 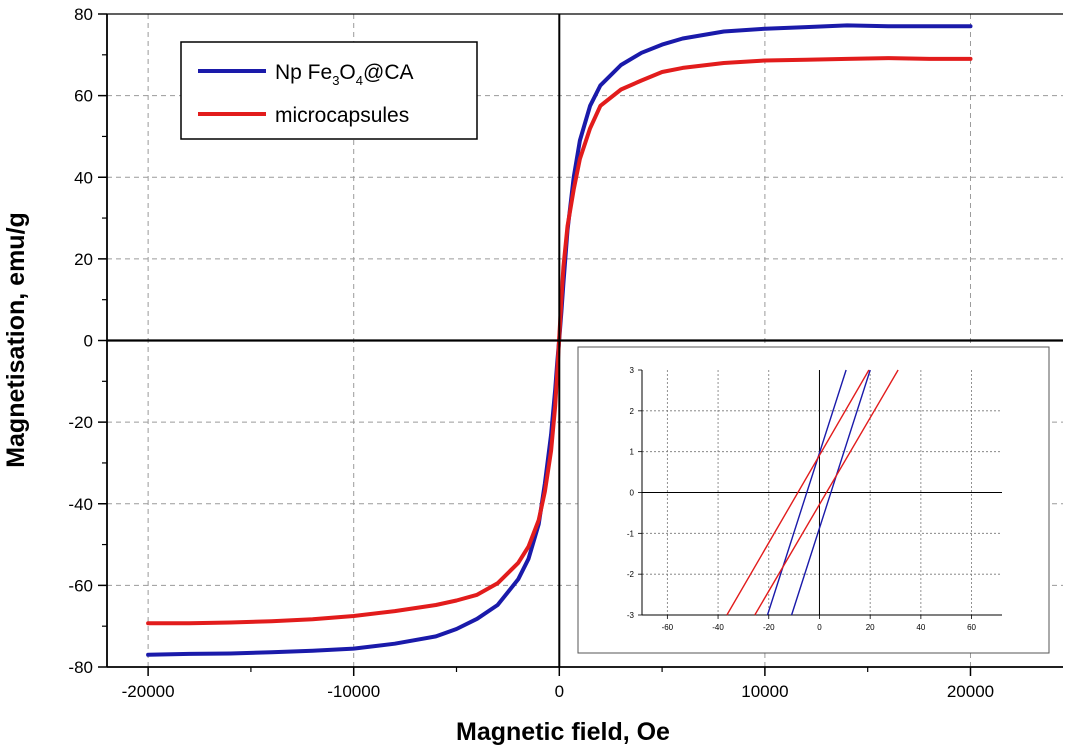 What do you see at coordinates (970, 691) in the screenshot?
I see `x-tick-label: 20000` at bounding box center [970, 691].